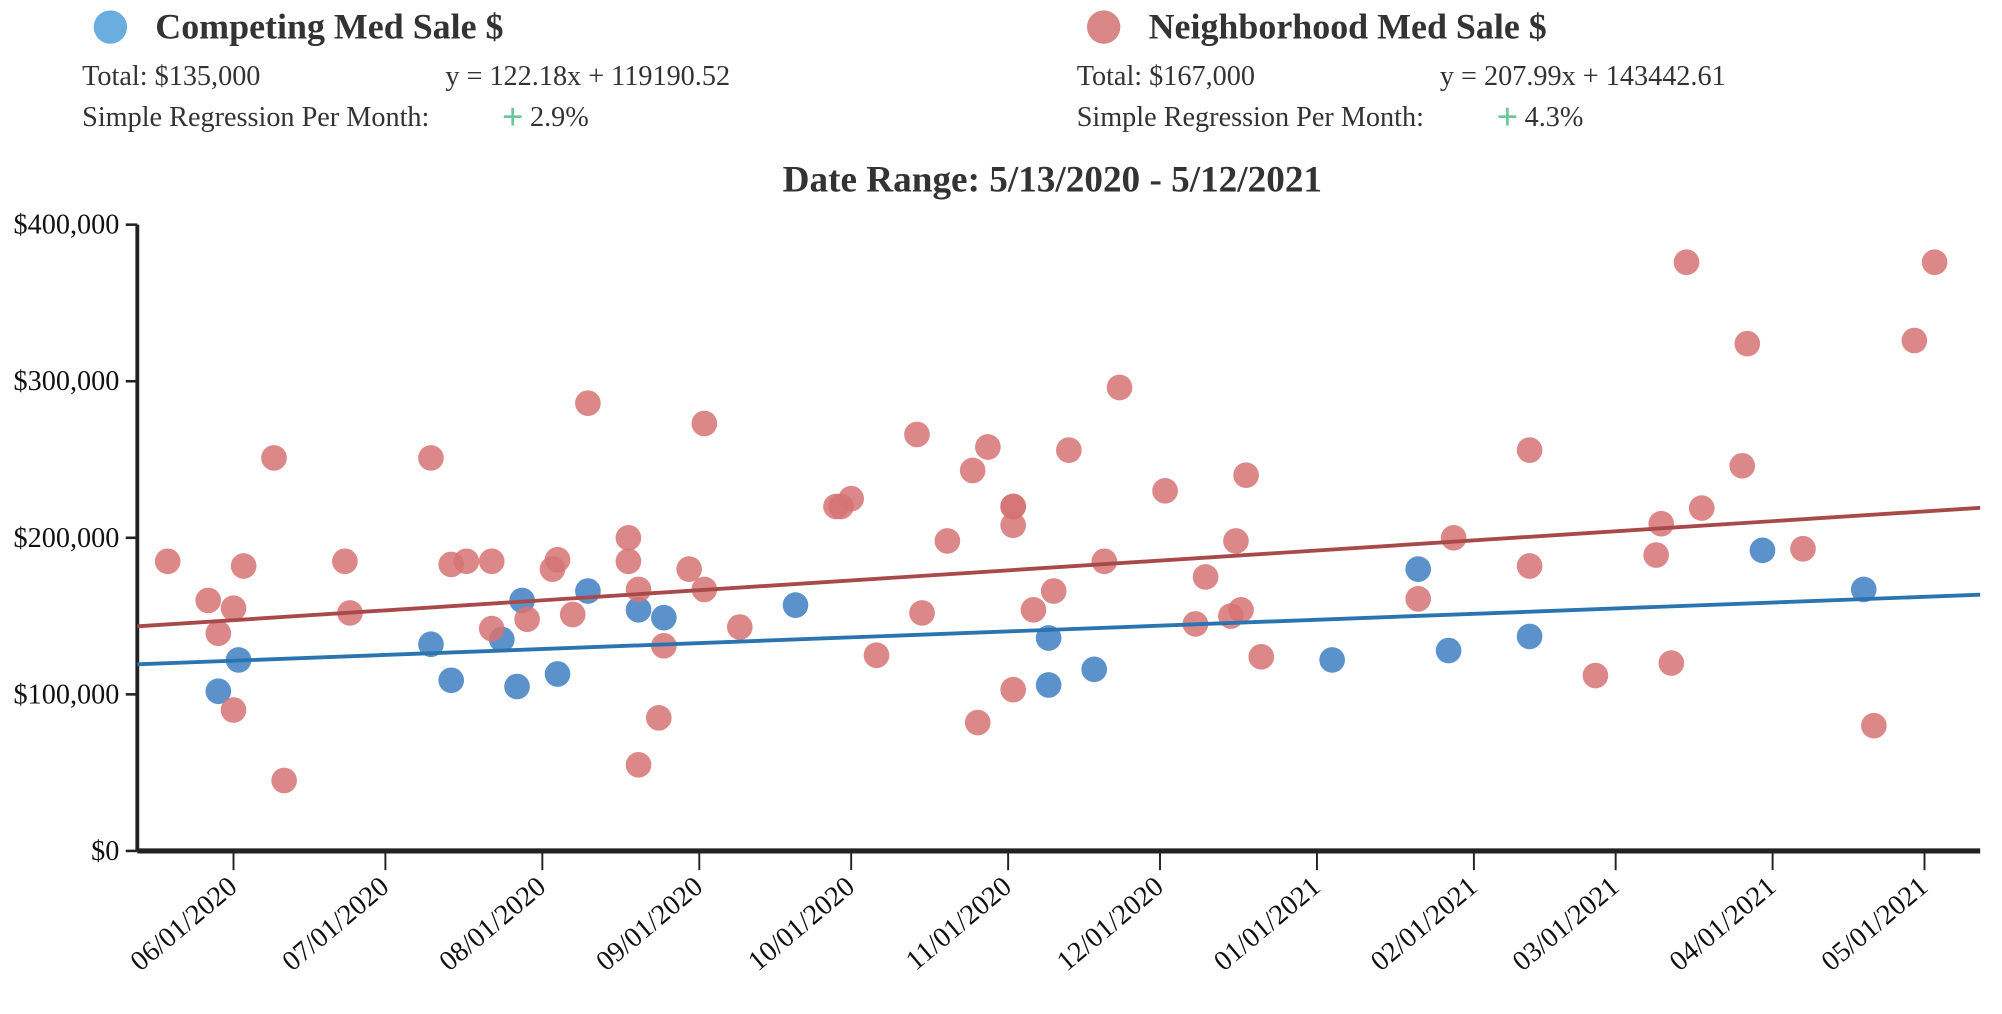 The image size is (2002, 1014). I want to click on y-axis: $0 $100,000 $200,000 $300,000 $400,000, so click(77, 538).